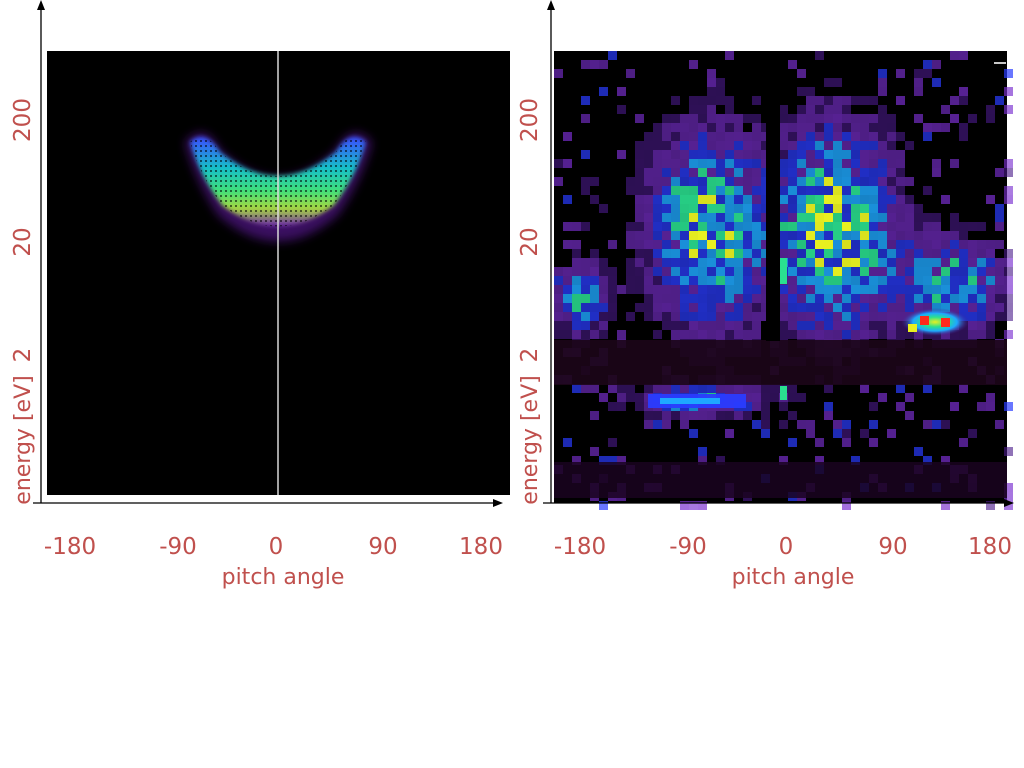 The width and height of the screenshot is (1024, 768). Describe the element at coordinates (276, 547) in the screenshot. I see `left-x-tick: 0` at that location.